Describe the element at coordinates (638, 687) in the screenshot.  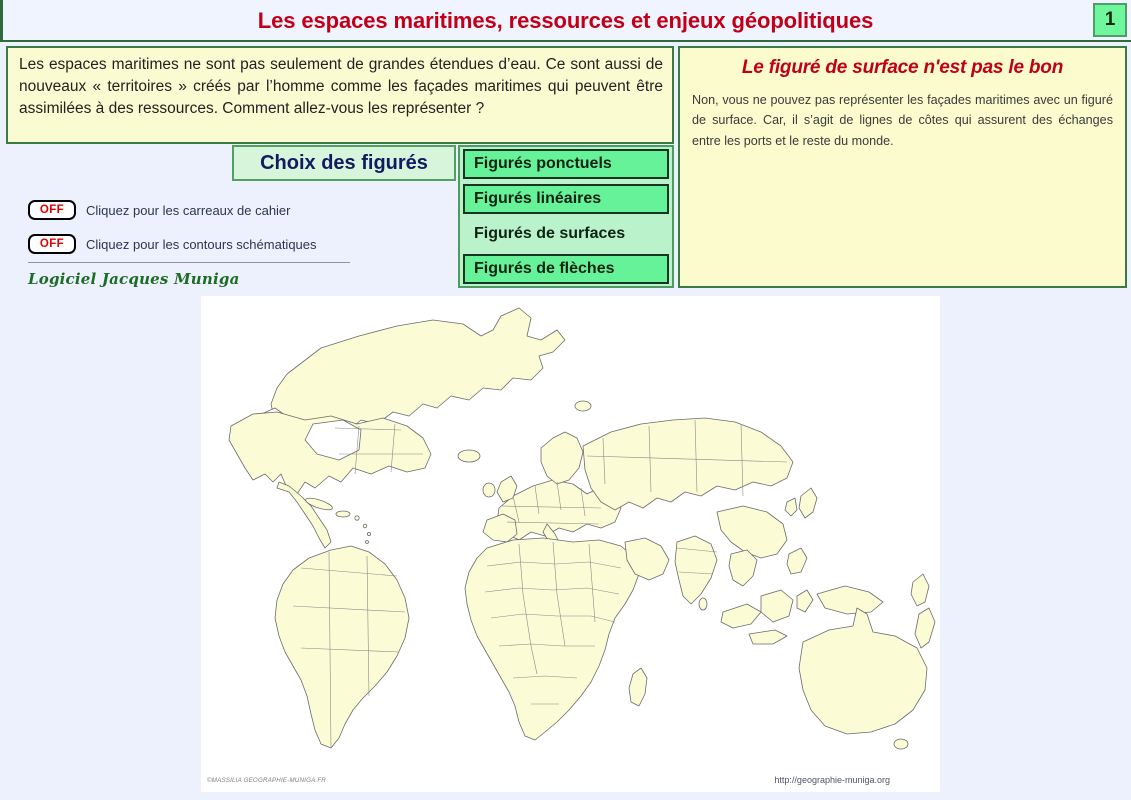
I see `landmass-madagascar` at that location.